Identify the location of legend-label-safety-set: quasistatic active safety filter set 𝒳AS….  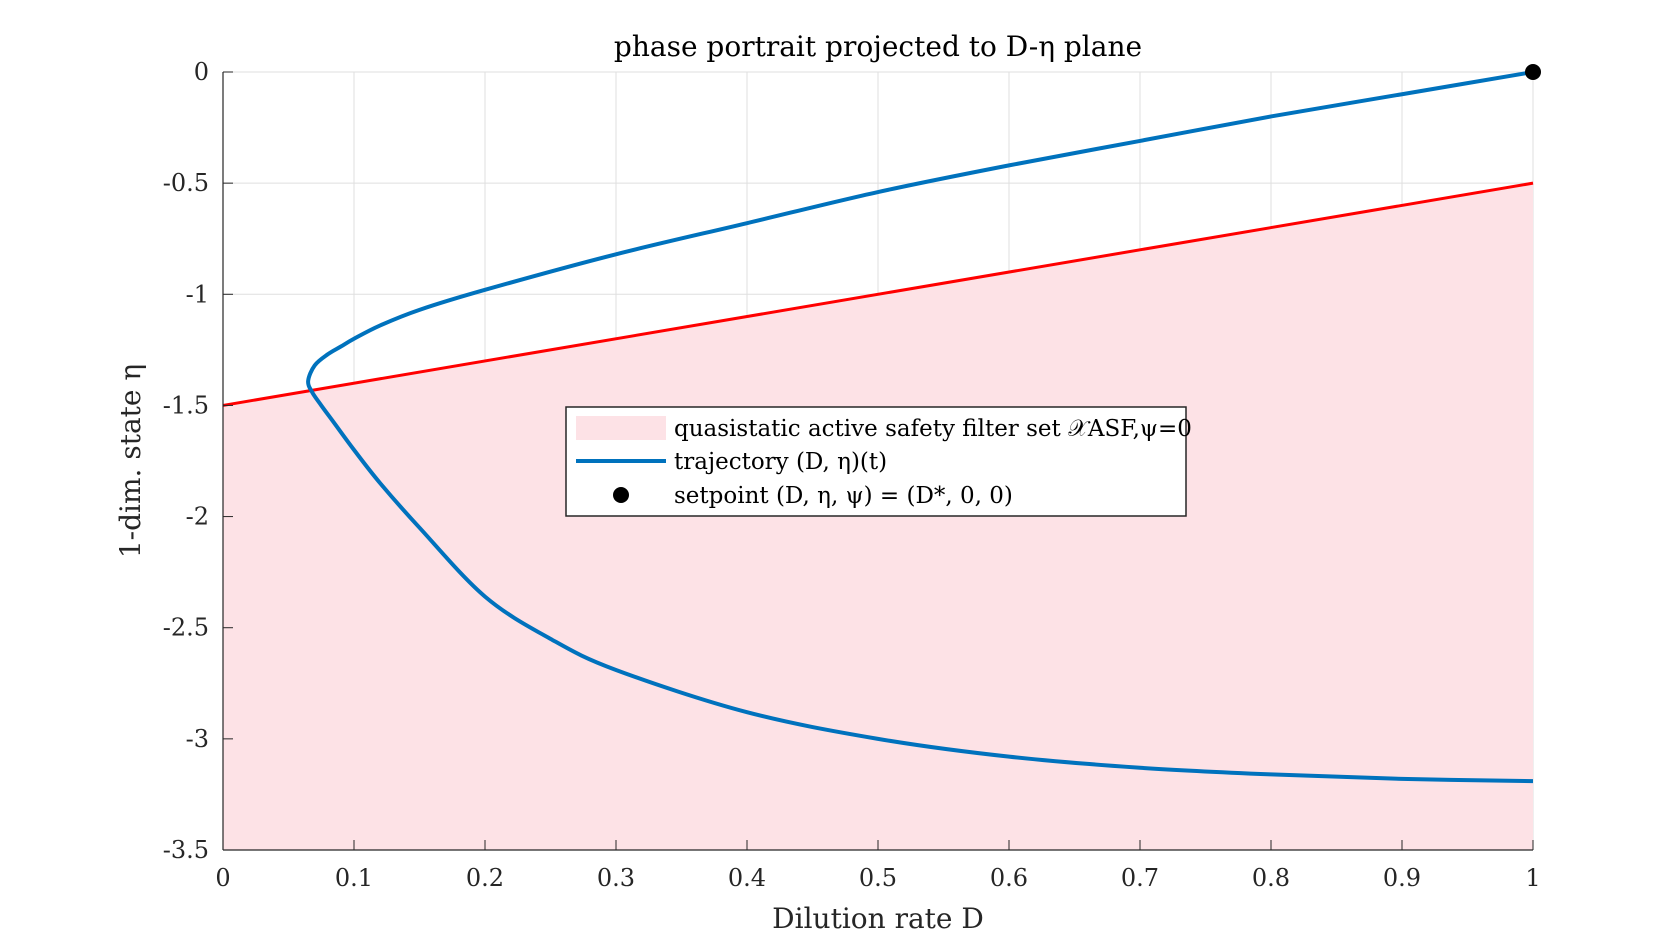
(933, 429).